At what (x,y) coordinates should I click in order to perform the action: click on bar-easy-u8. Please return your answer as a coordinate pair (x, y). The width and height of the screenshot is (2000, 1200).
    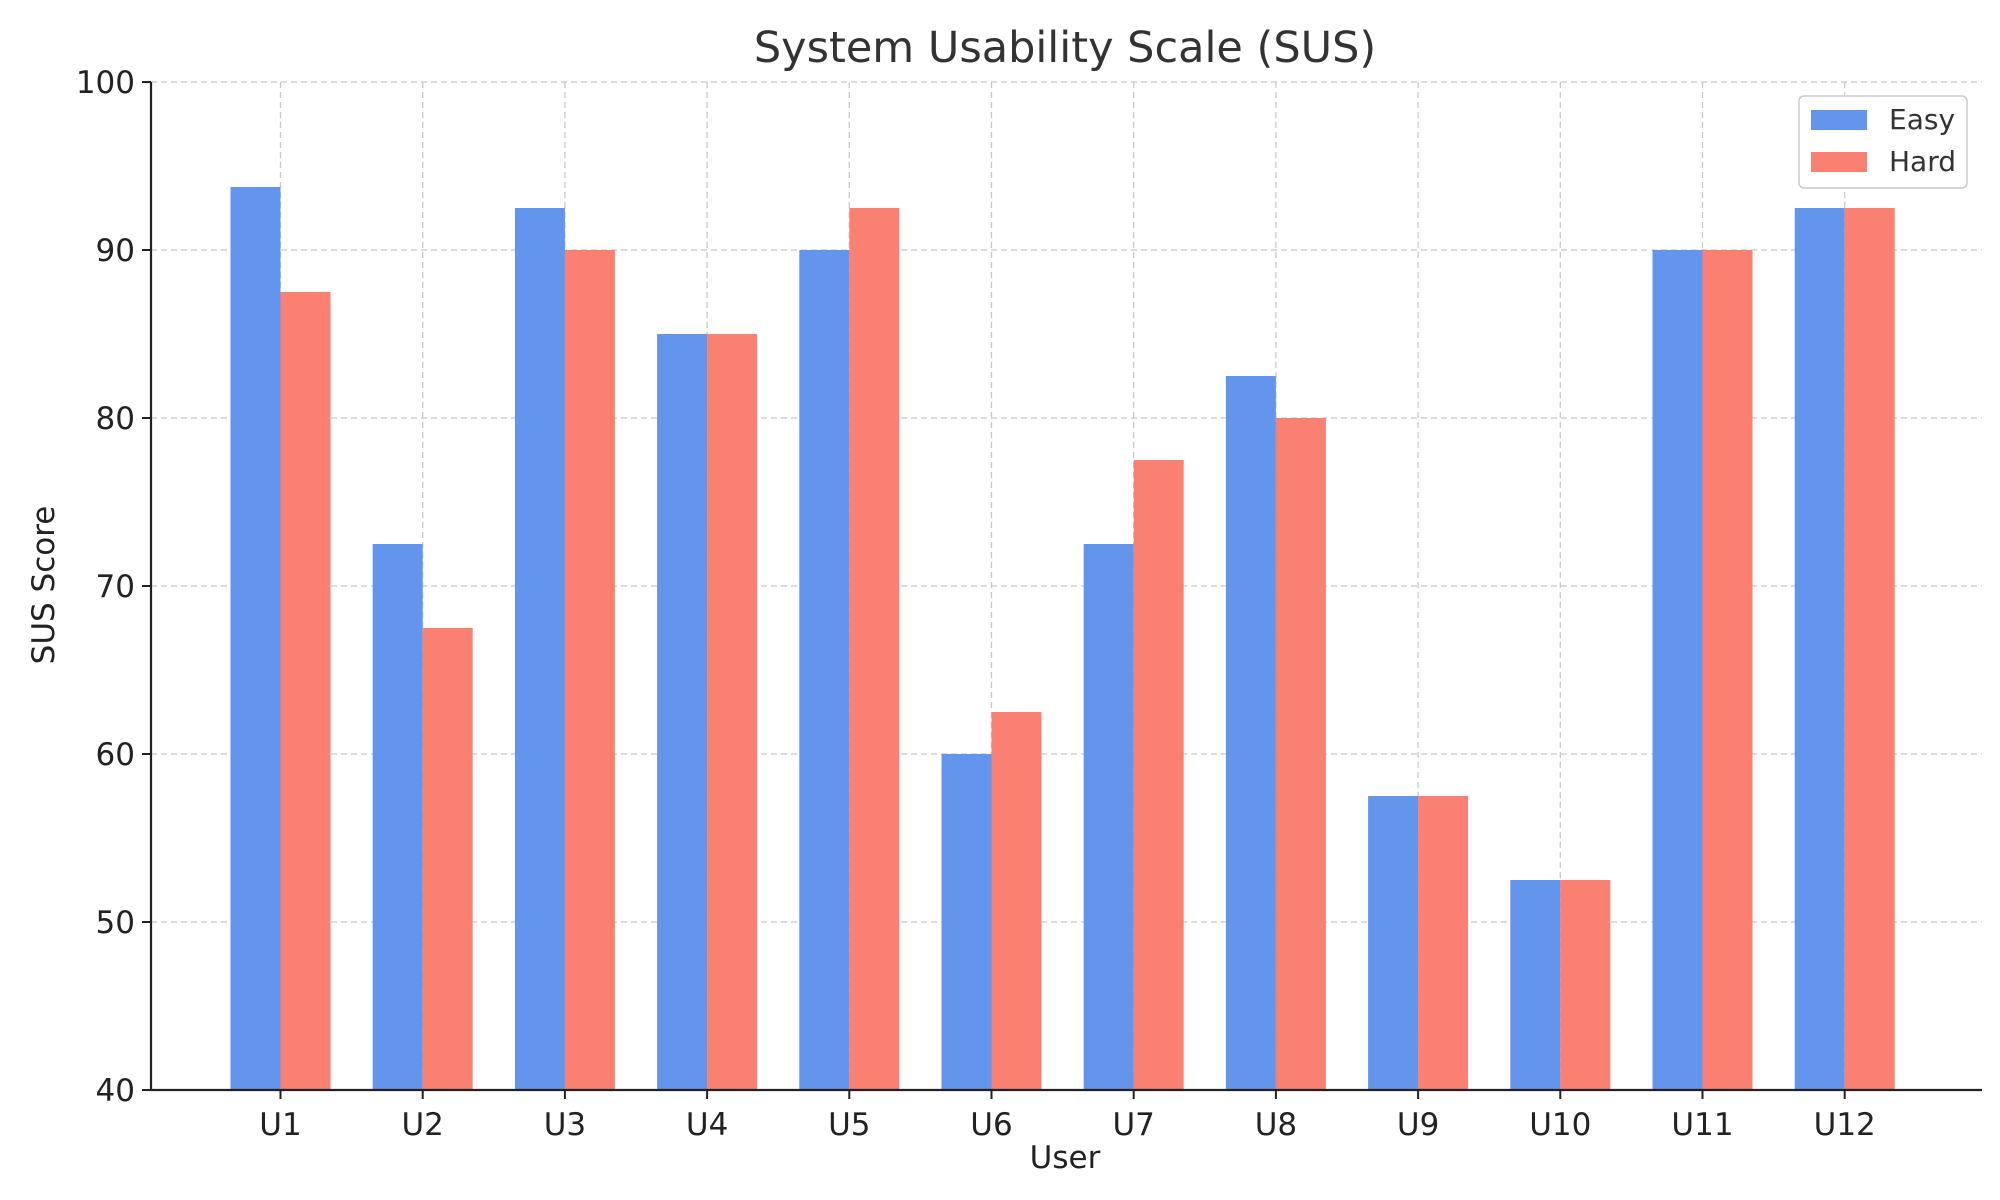
    Looking at the image, I should click on (1250, 733).